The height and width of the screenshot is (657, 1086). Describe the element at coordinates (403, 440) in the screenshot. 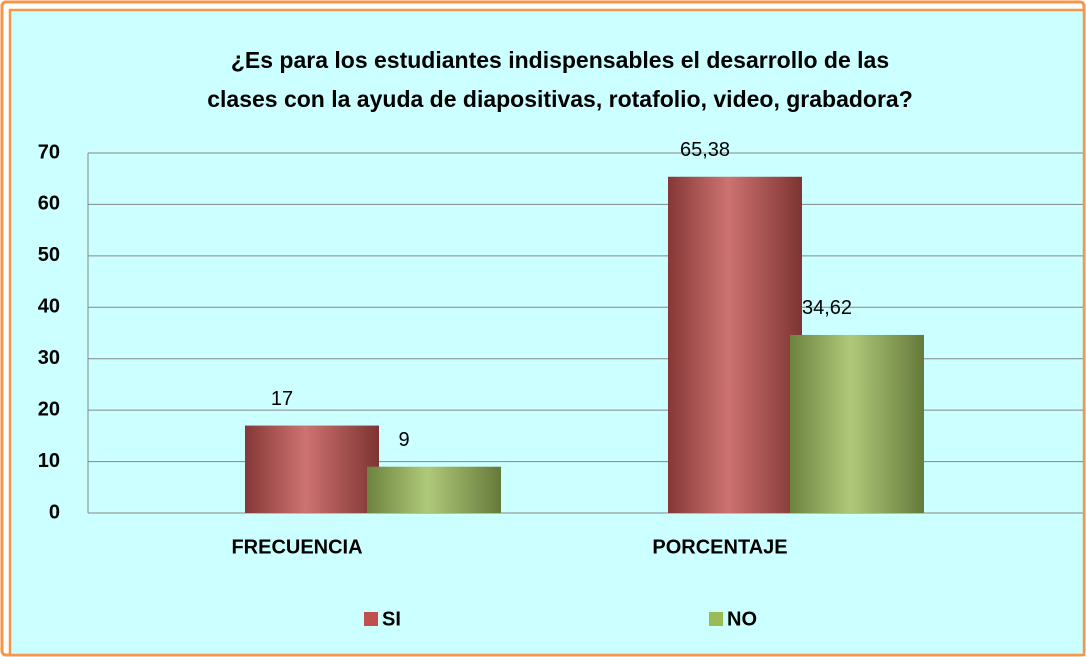

I see `data-label: 9` at that location.